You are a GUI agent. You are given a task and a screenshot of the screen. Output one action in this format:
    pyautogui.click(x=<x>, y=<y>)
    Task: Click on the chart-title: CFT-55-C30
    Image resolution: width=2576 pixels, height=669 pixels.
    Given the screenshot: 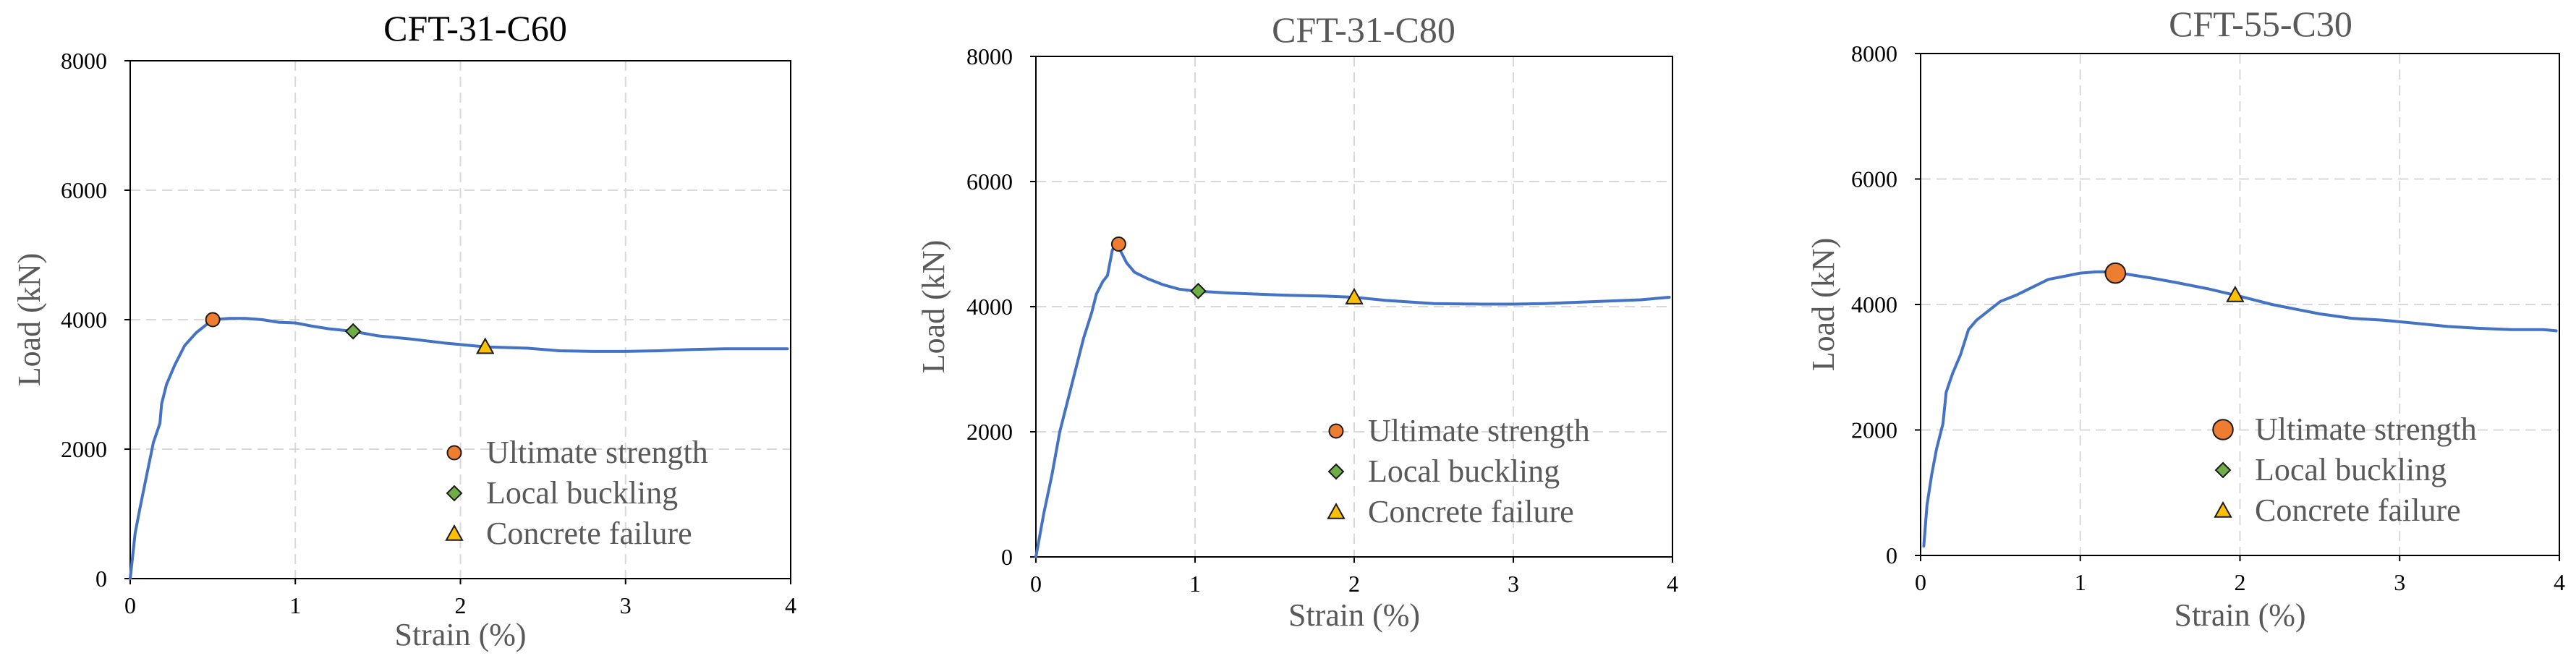 What is the action you would take?
    pyautogui.click(x=2260, y=24)
    